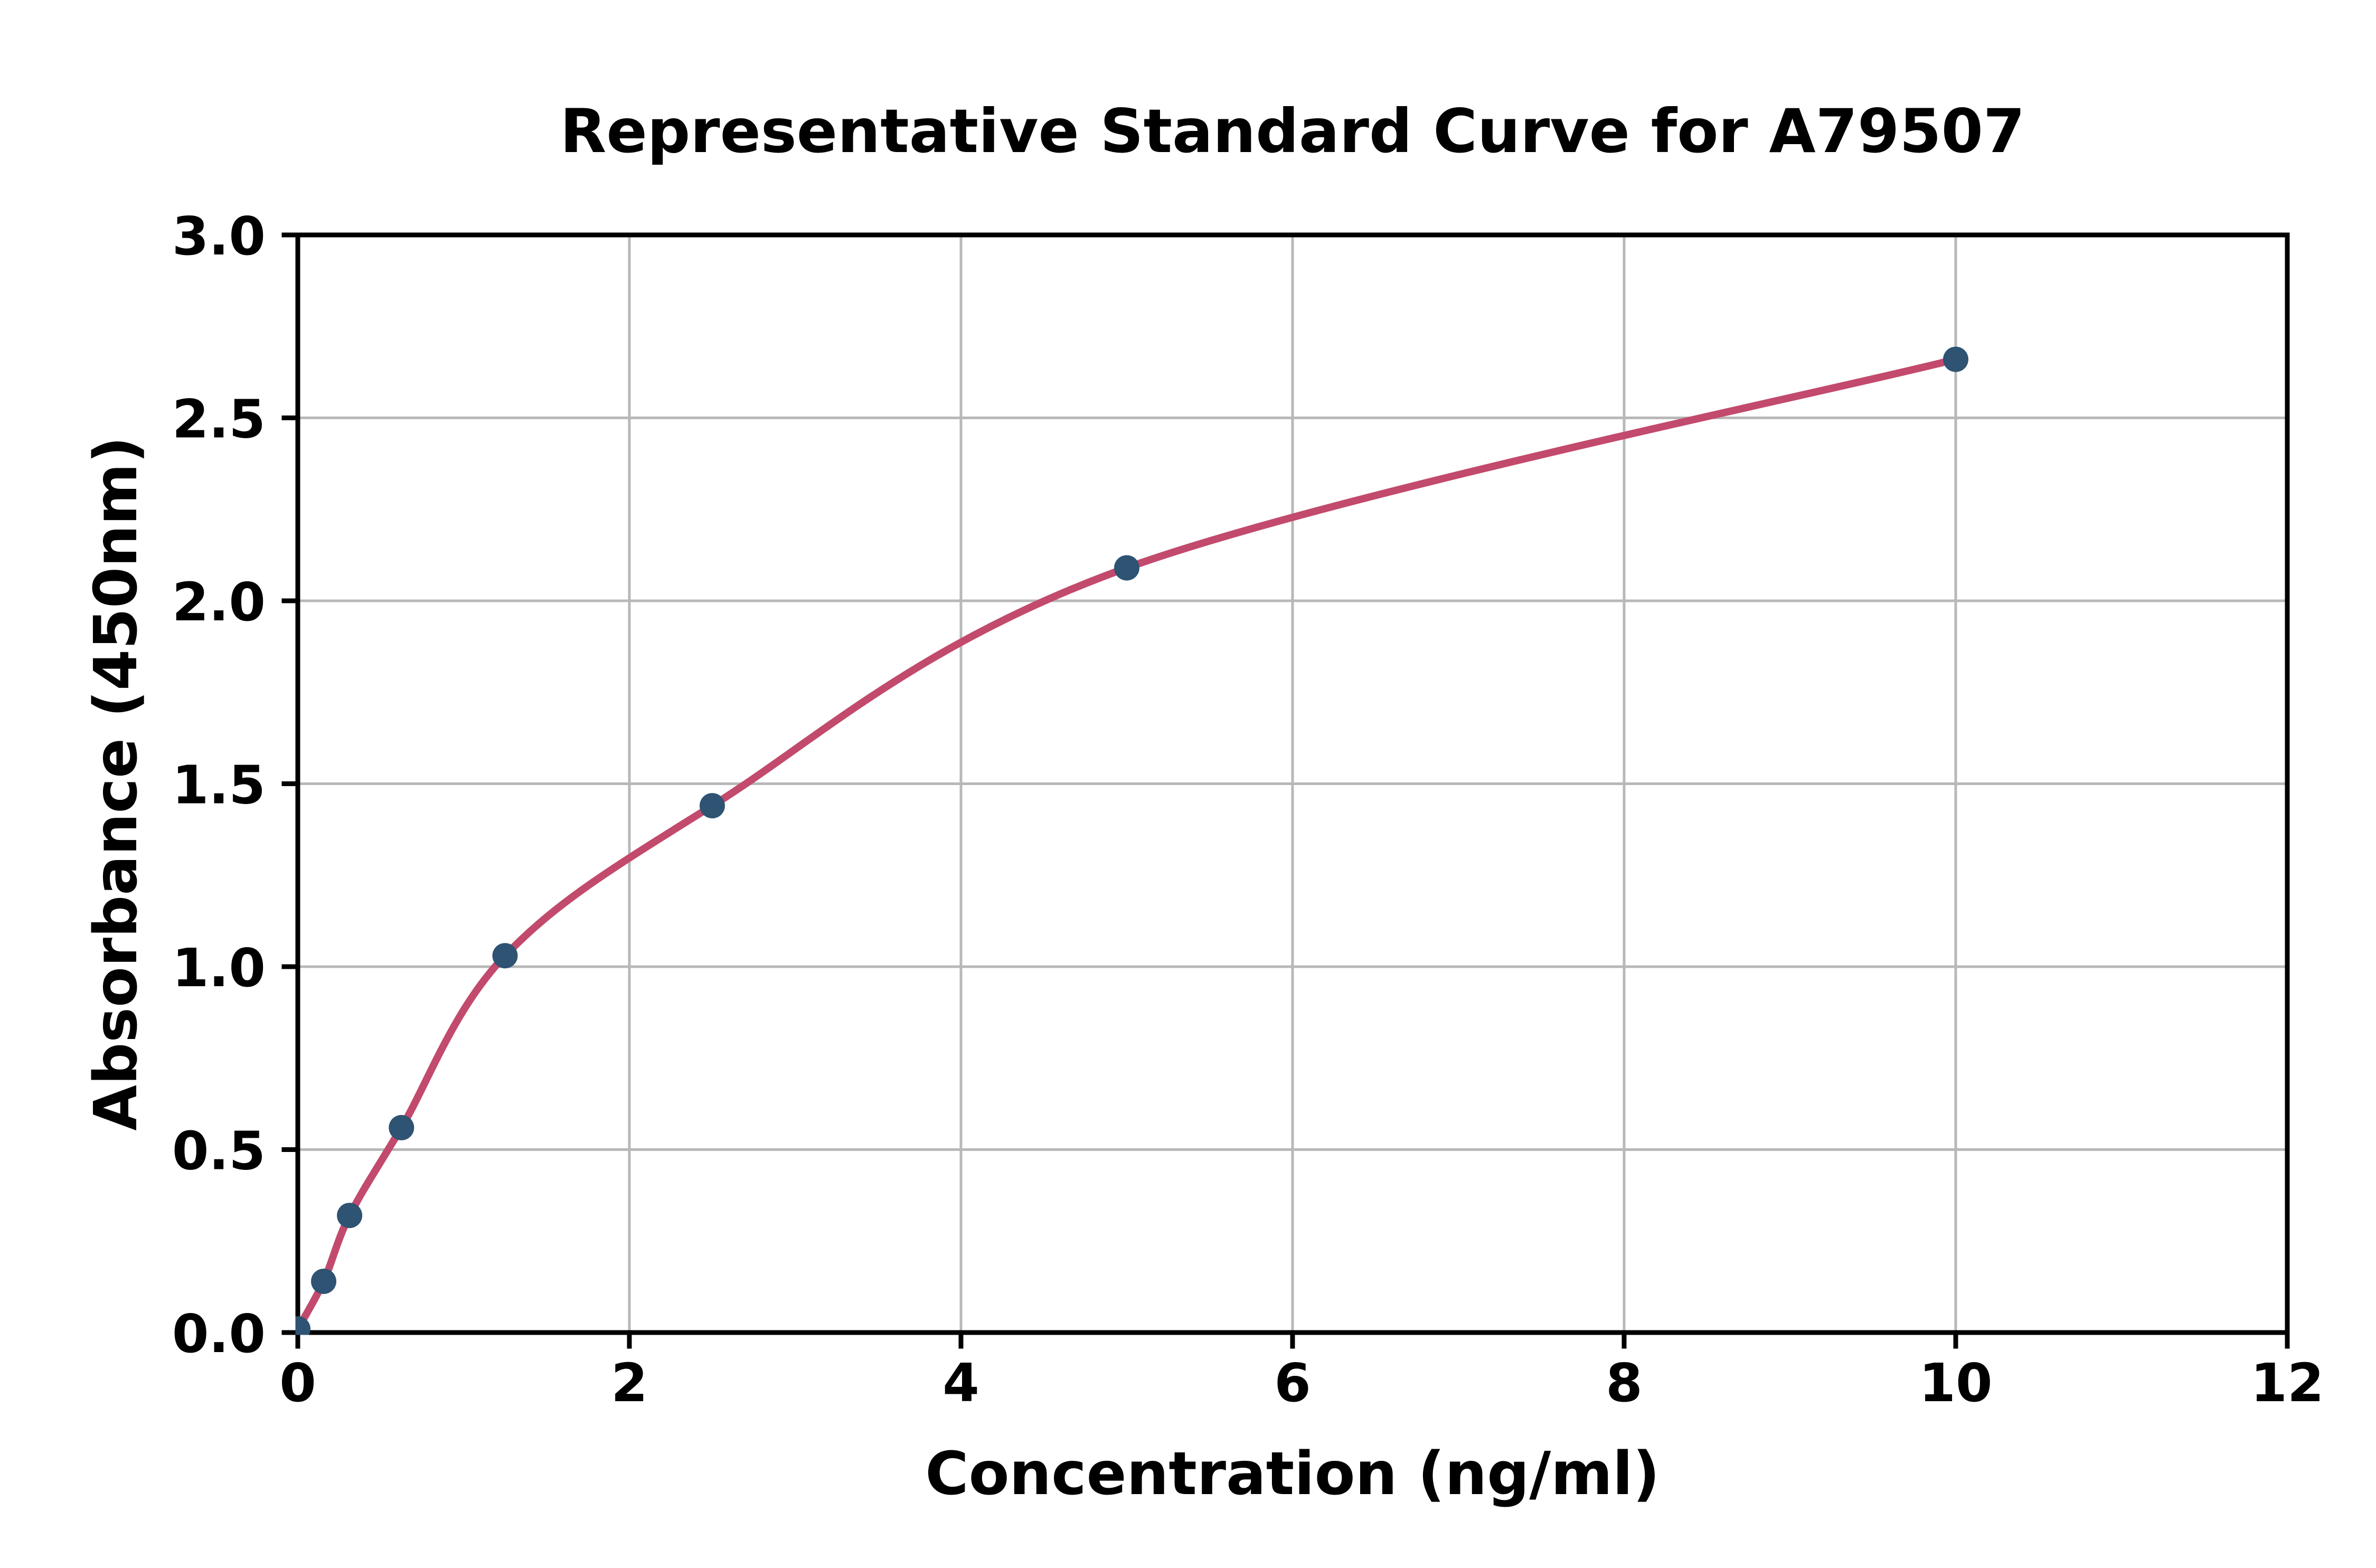 The height and width of the screenshot is (1568, 2376). I want to click on data-point-0.156, so click(324, 1282).